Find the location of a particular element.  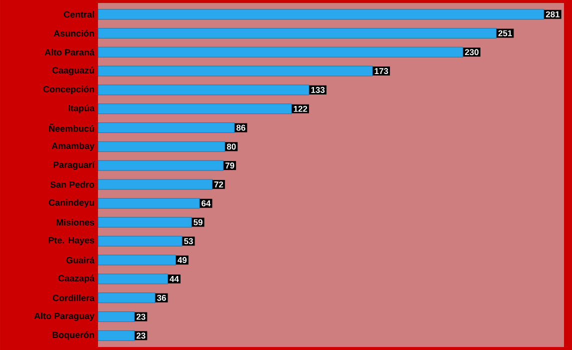

y-tick-label: Guairá is located at coordinates (80, 260).